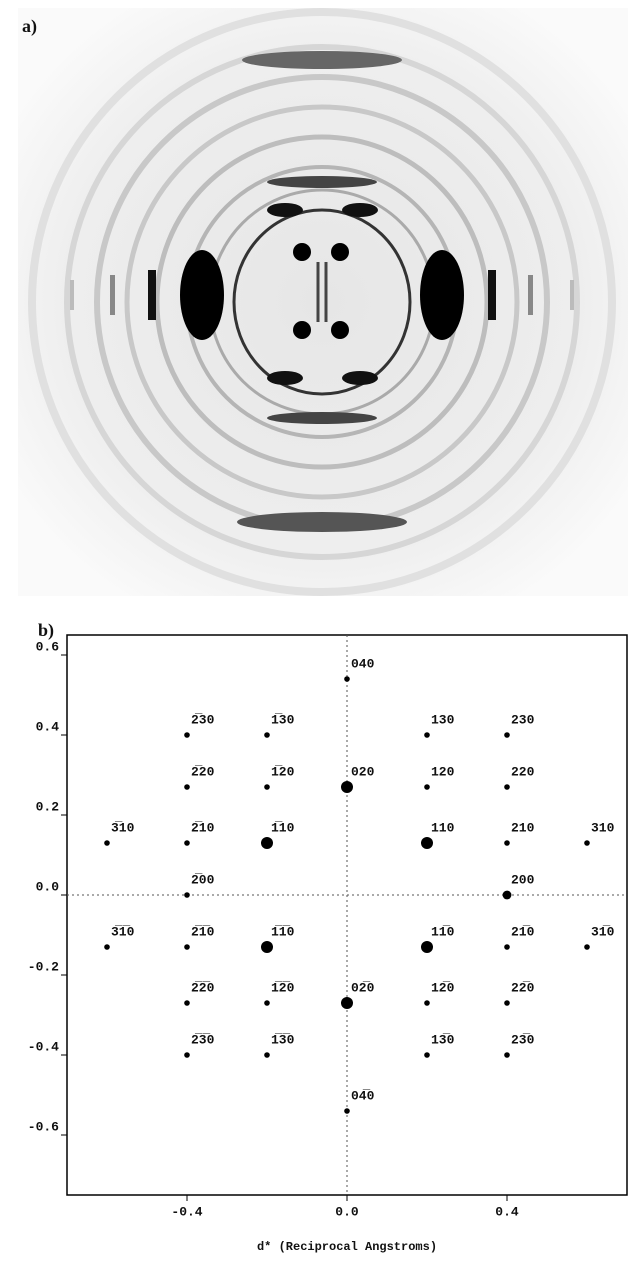  What do you see at coordinates (203, 987) in the screenshot?
I see `reflection-label: 2̅2̅0` at bounding box center [203, 987].